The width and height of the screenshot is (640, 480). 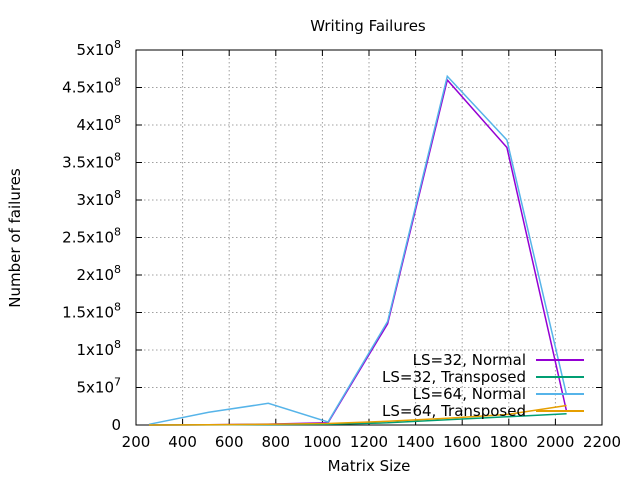 What do you see at coordinates (91, 86) in the screenshot?
I see `y-tick-label: 4.5x10⁸` at bounding box center [91, 86].